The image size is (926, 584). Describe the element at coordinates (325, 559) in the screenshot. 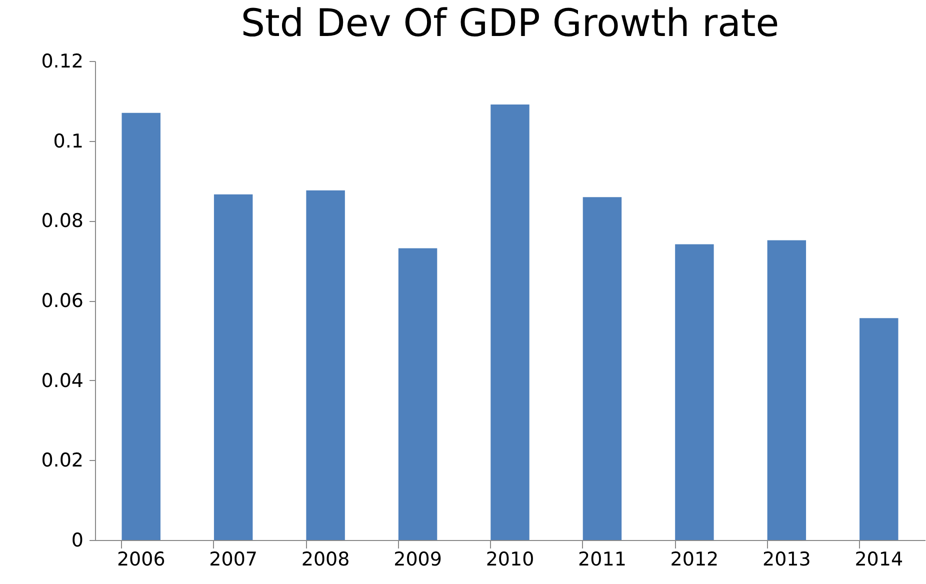

I see `x-tick-label: 2008` at that location.